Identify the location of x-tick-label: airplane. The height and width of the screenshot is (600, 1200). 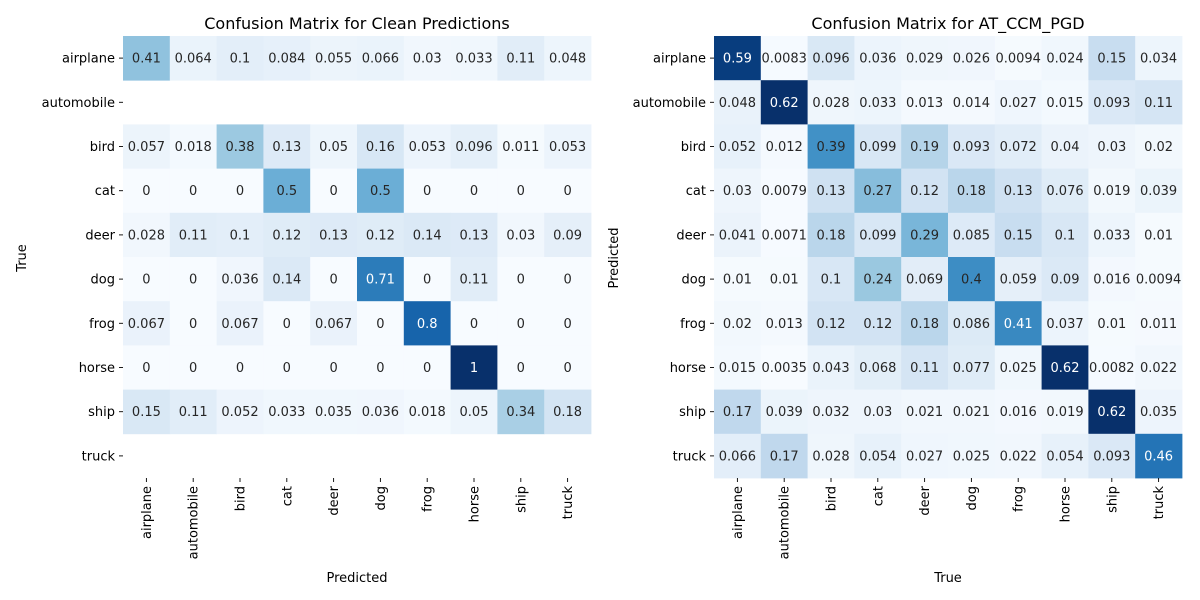
(147, 512).